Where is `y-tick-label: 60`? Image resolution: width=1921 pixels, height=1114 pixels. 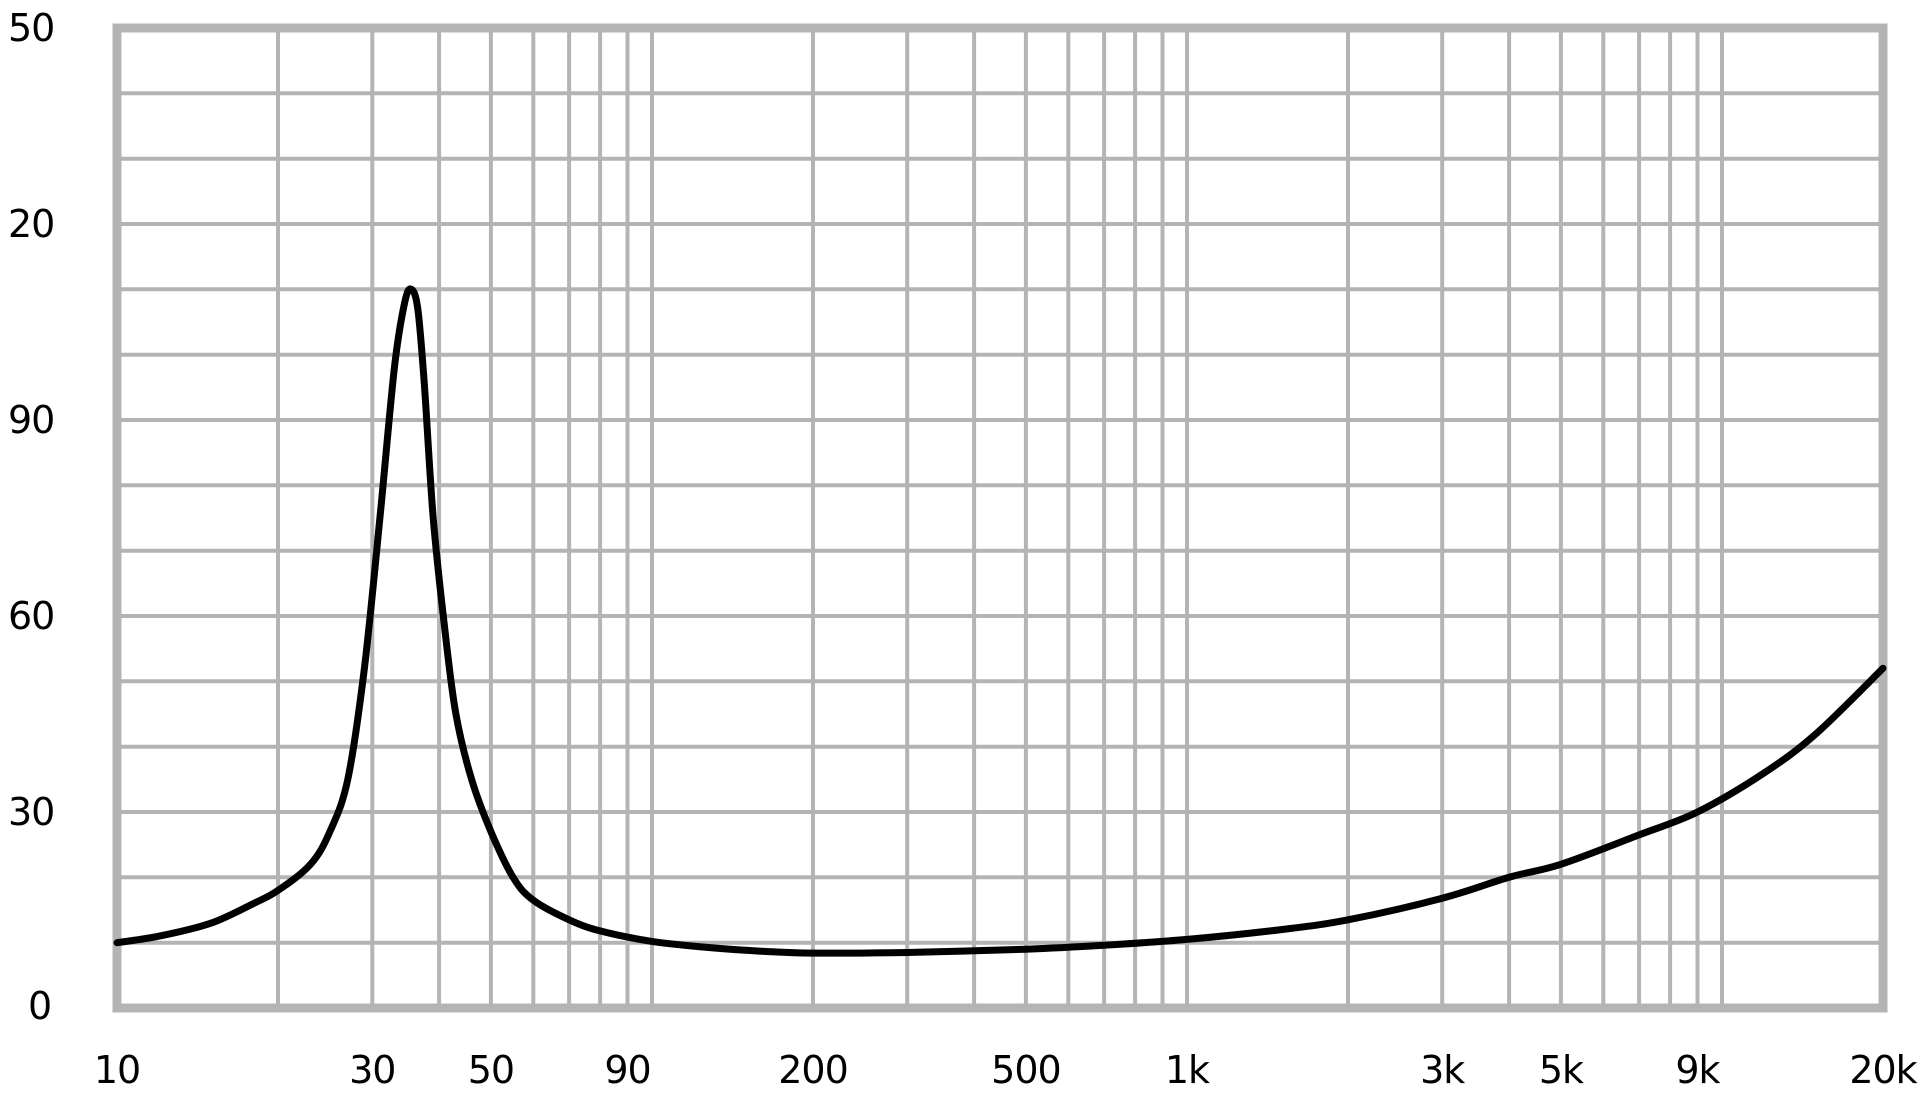
y-tick-label: 60 is located at coordinates (31, 616).